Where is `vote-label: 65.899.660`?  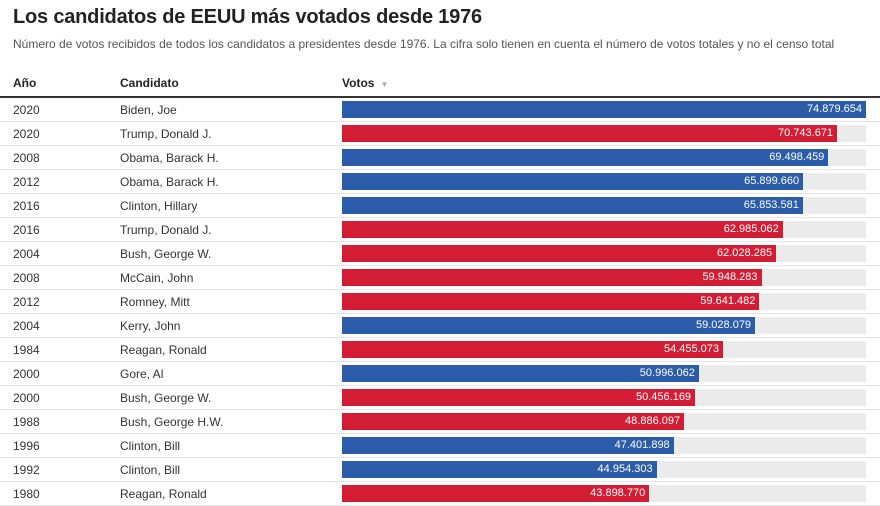
vote-label: 65.899.660 is located at coordinates (772, 181).